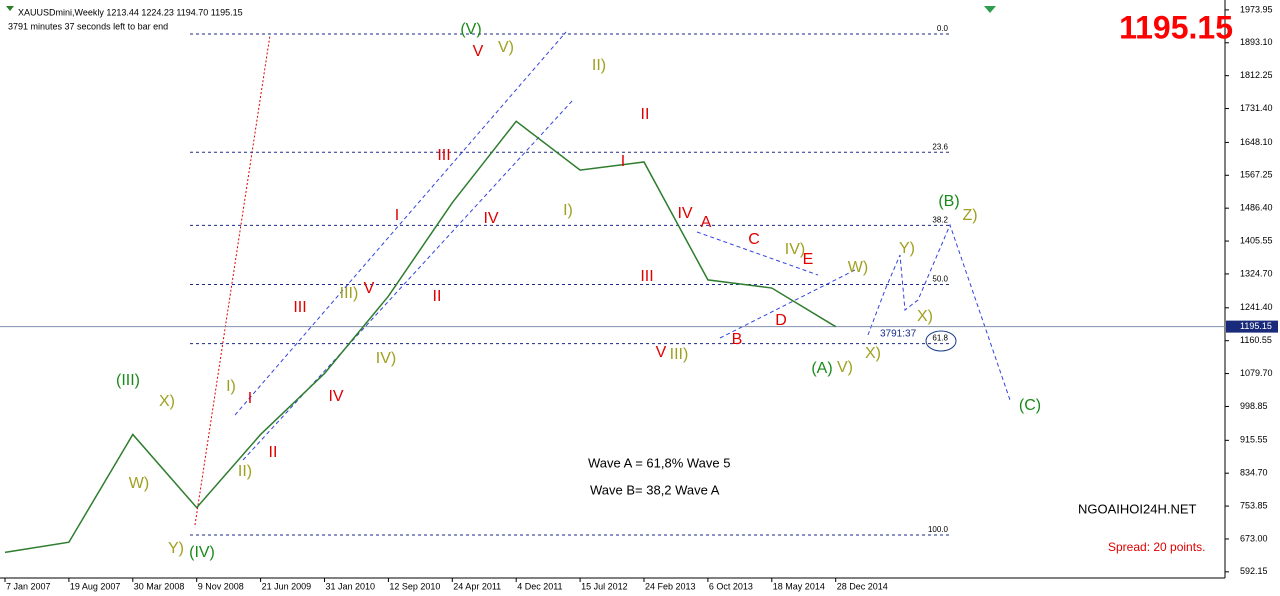 The image size is (1280, 596). Describe the element at coordinates (28, 586) in the screenshot. I see `x-tick-label: 7 Jan 2007` at that location.